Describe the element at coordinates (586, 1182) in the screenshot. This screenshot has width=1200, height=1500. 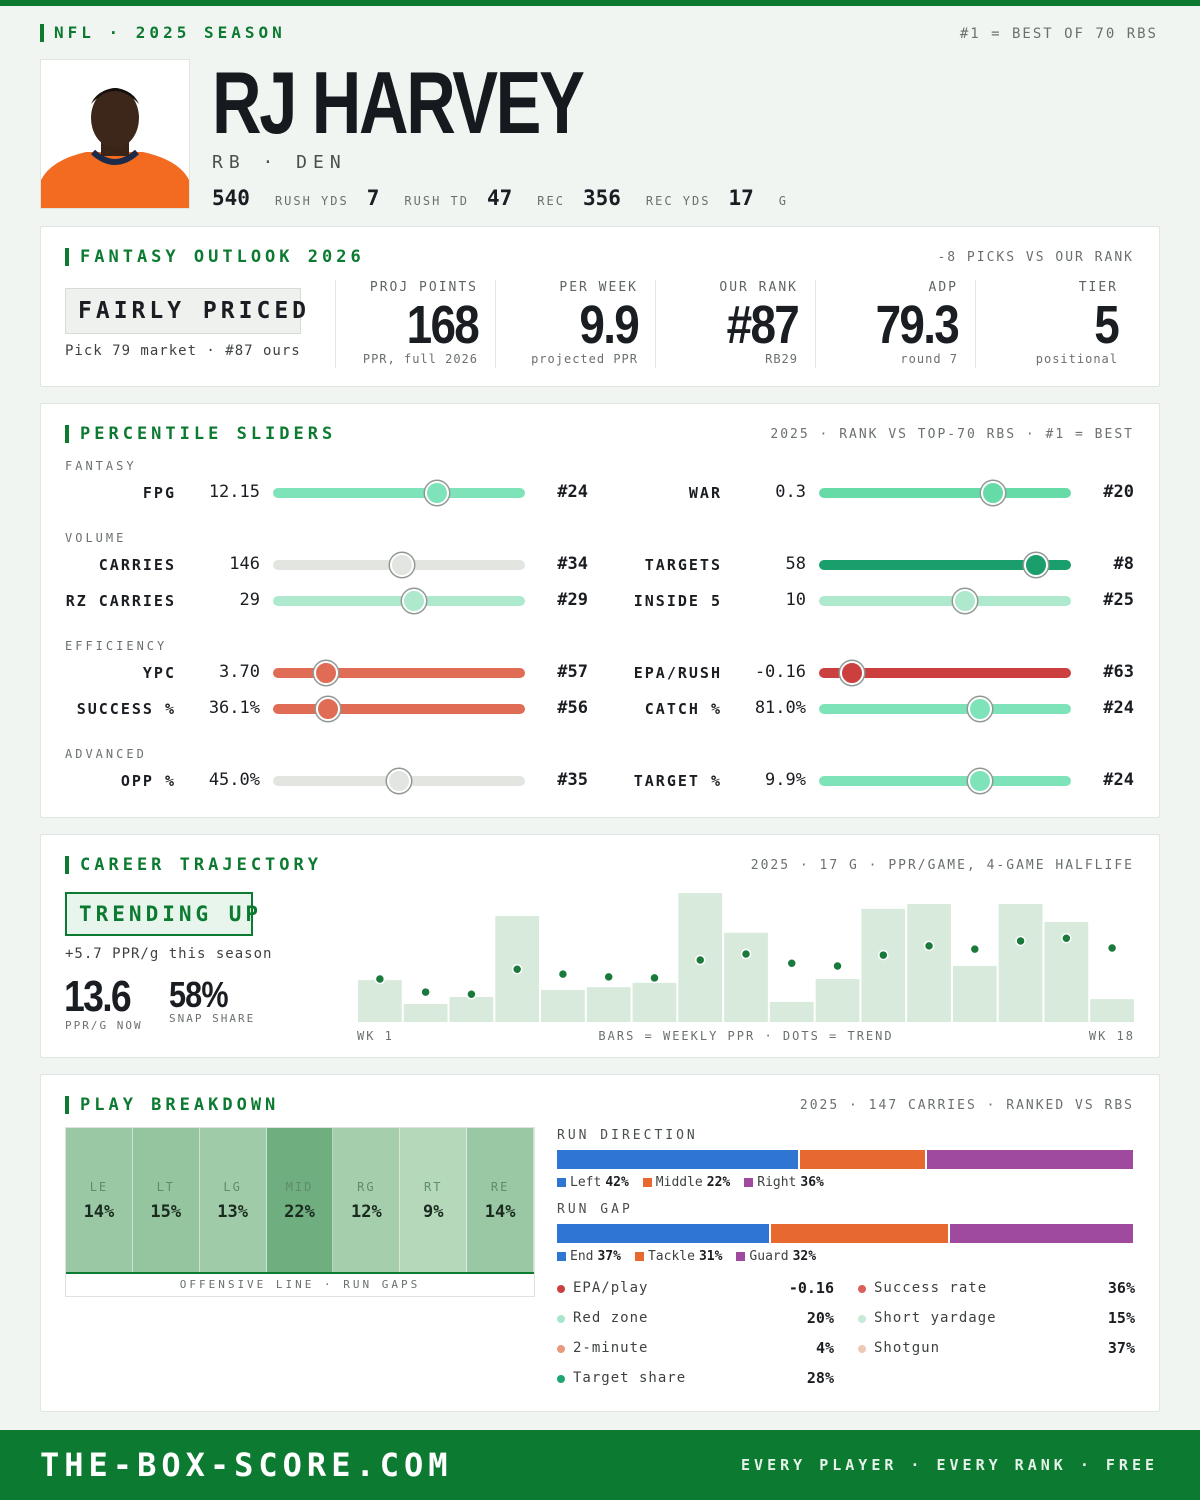
I see `legend-name: Left` at that location.